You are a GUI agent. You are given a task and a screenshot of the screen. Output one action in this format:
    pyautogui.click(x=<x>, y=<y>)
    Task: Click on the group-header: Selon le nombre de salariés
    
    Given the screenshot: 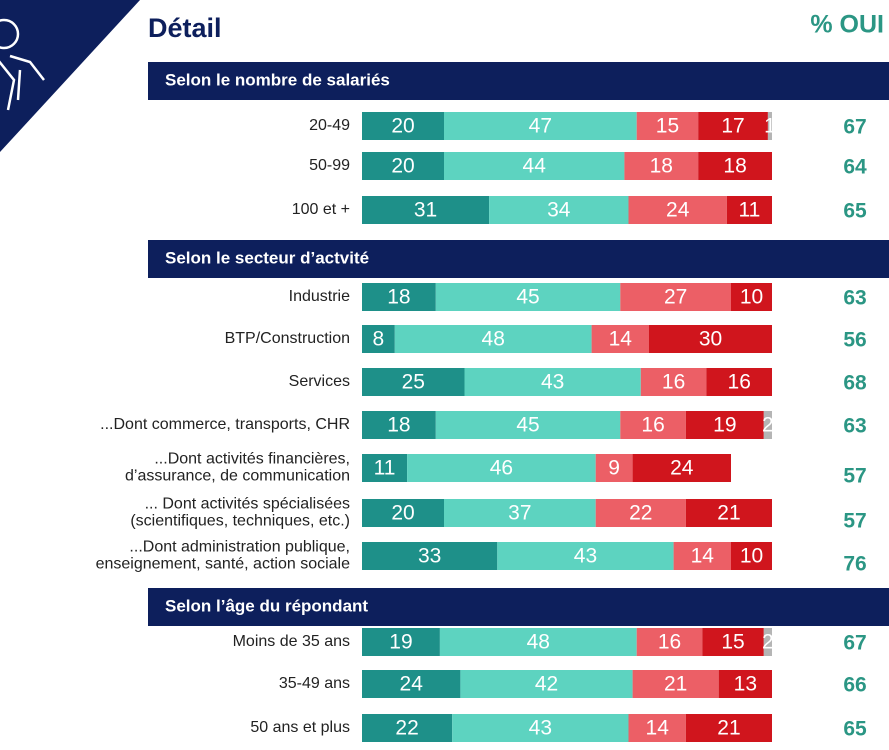 What is the action you would take?
    pyautogui.click(x=277, y=79)
    